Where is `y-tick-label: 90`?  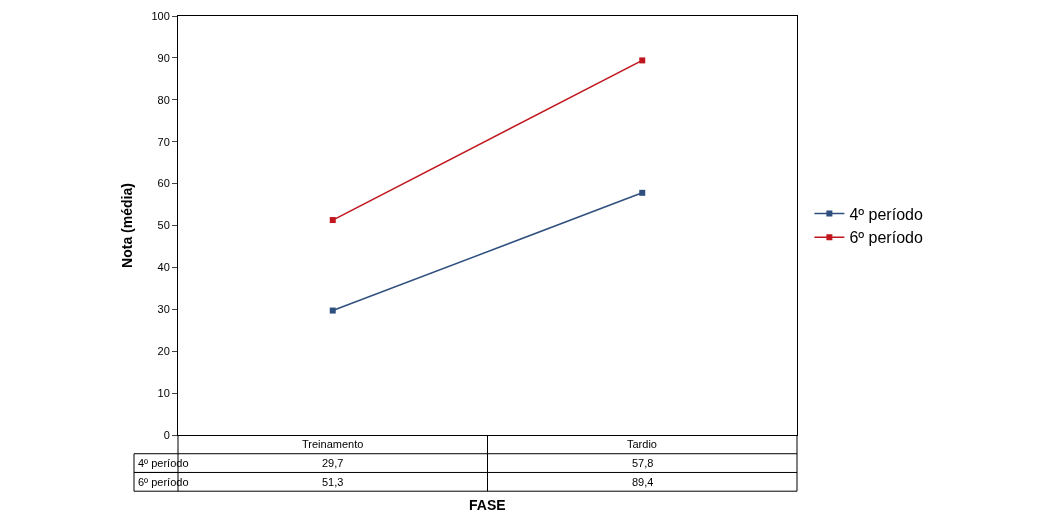 y-tick-label: 90 is located at coordinates (163, 57).